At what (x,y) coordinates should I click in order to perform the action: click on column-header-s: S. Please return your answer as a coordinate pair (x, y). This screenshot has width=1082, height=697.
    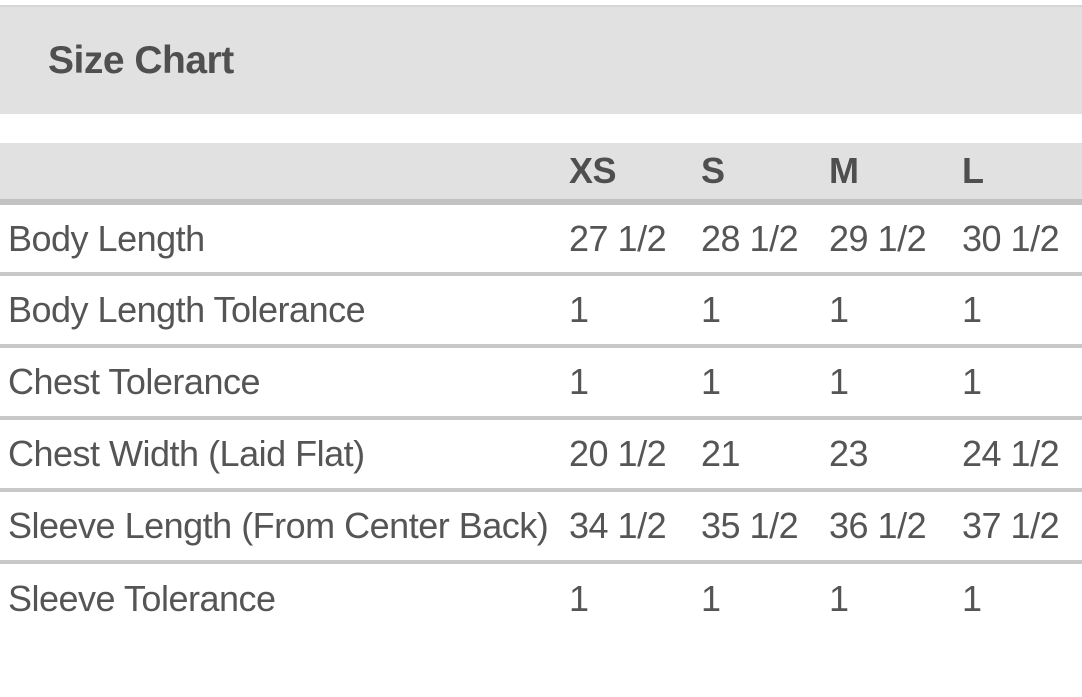
    Looking at the image, I should click on (757, 174).